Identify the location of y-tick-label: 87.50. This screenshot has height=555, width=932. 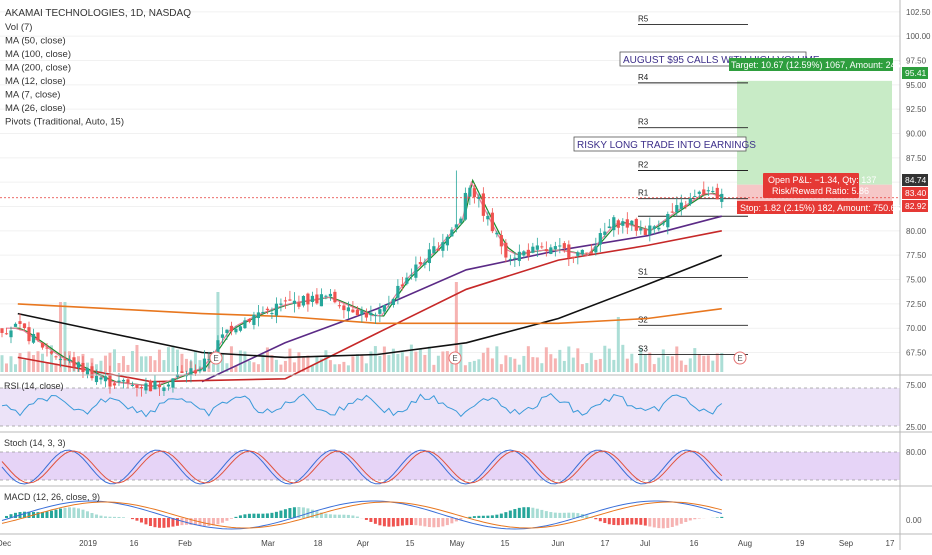
(916, 158).